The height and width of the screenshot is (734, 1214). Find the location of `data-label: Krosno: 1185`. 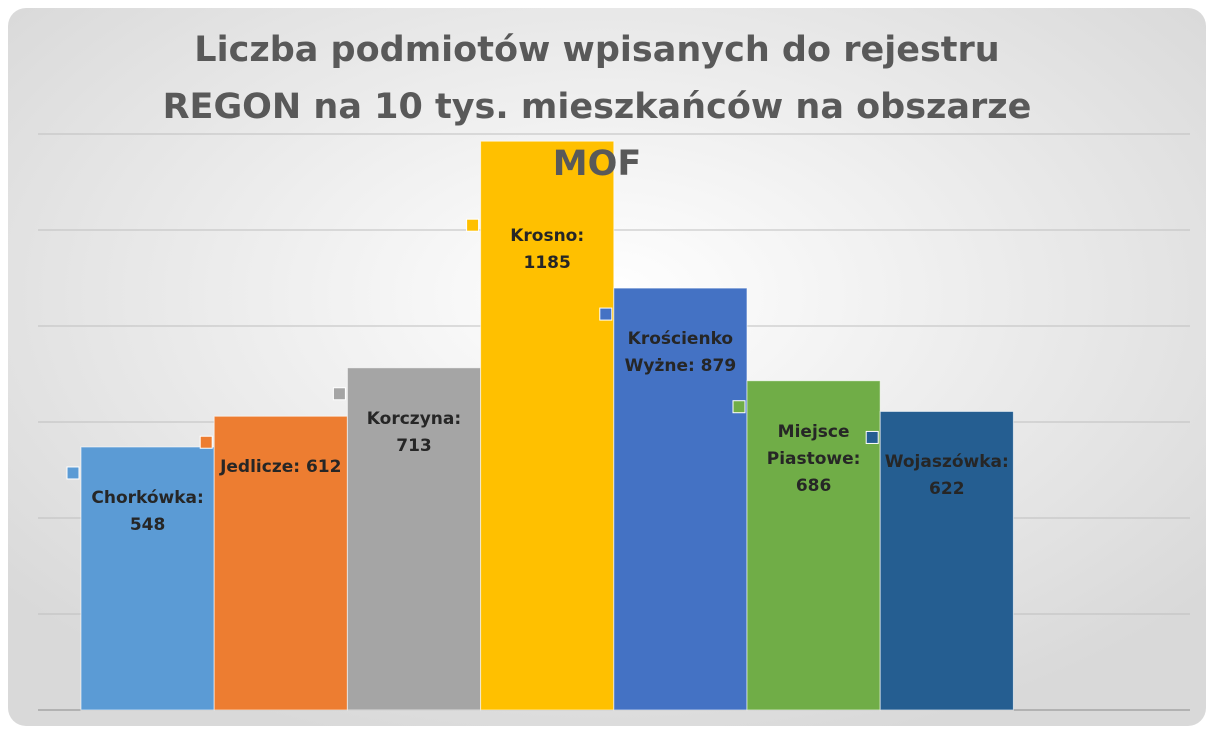

data-label: Krosno: 1185 is located at coordinates (547, 250).